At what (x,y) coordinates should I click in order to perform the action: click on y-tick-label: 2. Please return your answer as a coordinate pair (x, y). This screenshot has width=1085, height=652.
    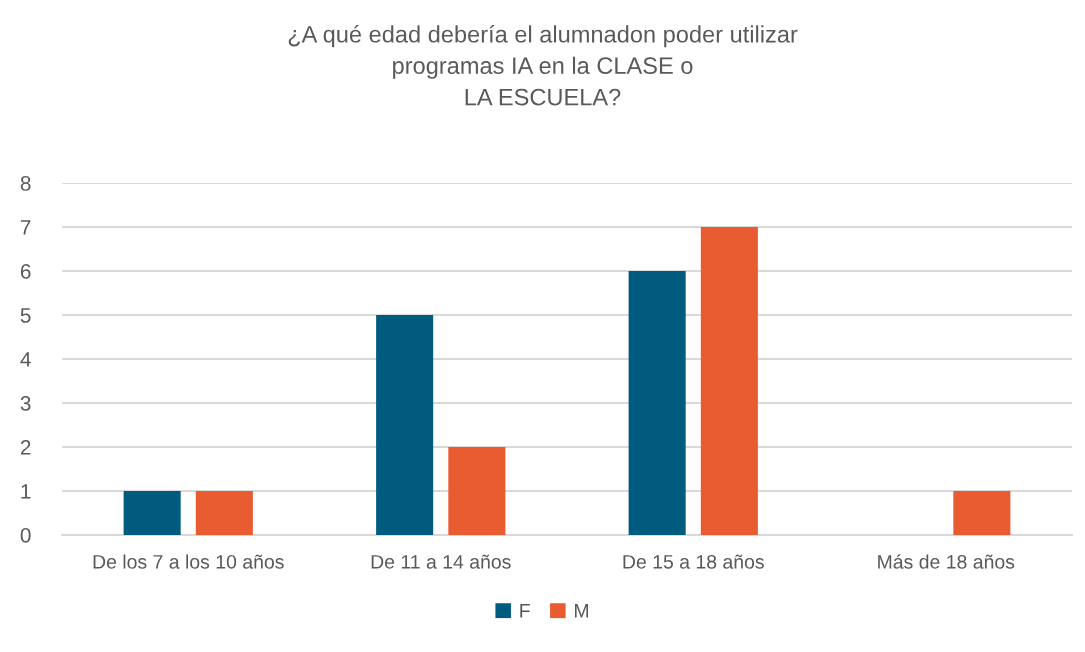
    Looking at the image, I should click on (25, 447).